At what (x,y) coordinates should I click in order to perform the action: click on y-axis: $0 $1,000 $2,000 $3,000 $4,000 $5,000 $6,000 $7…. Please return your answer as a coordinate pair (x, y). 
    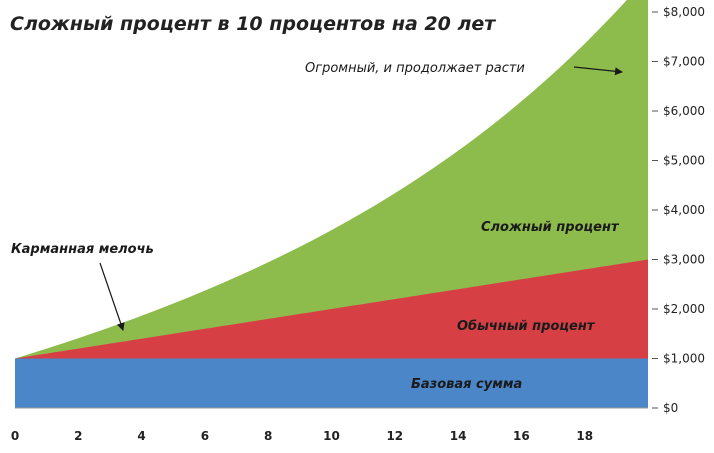
    Looking at the image, I should click on (678, 210).